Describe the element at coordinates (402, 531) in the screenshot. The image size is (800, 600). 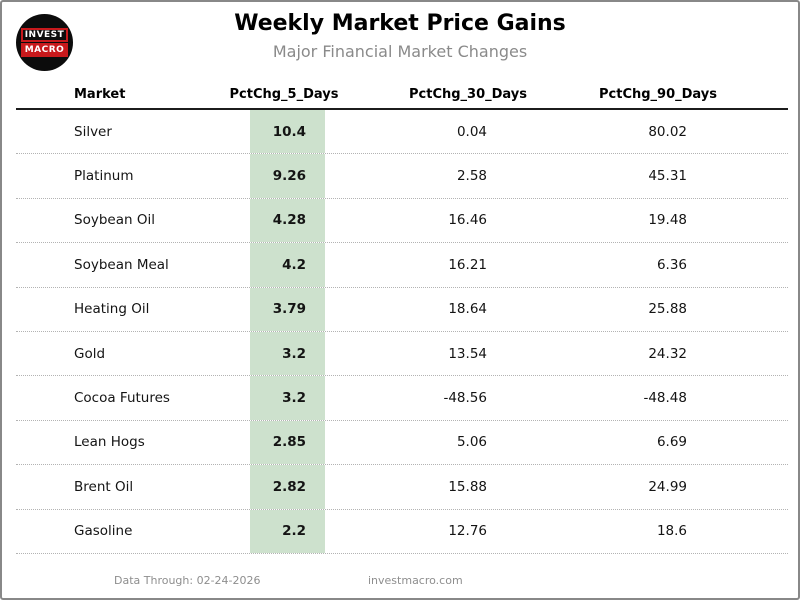
I see `table-row: Gasoline 2.2 12.76 18.6` at that location.